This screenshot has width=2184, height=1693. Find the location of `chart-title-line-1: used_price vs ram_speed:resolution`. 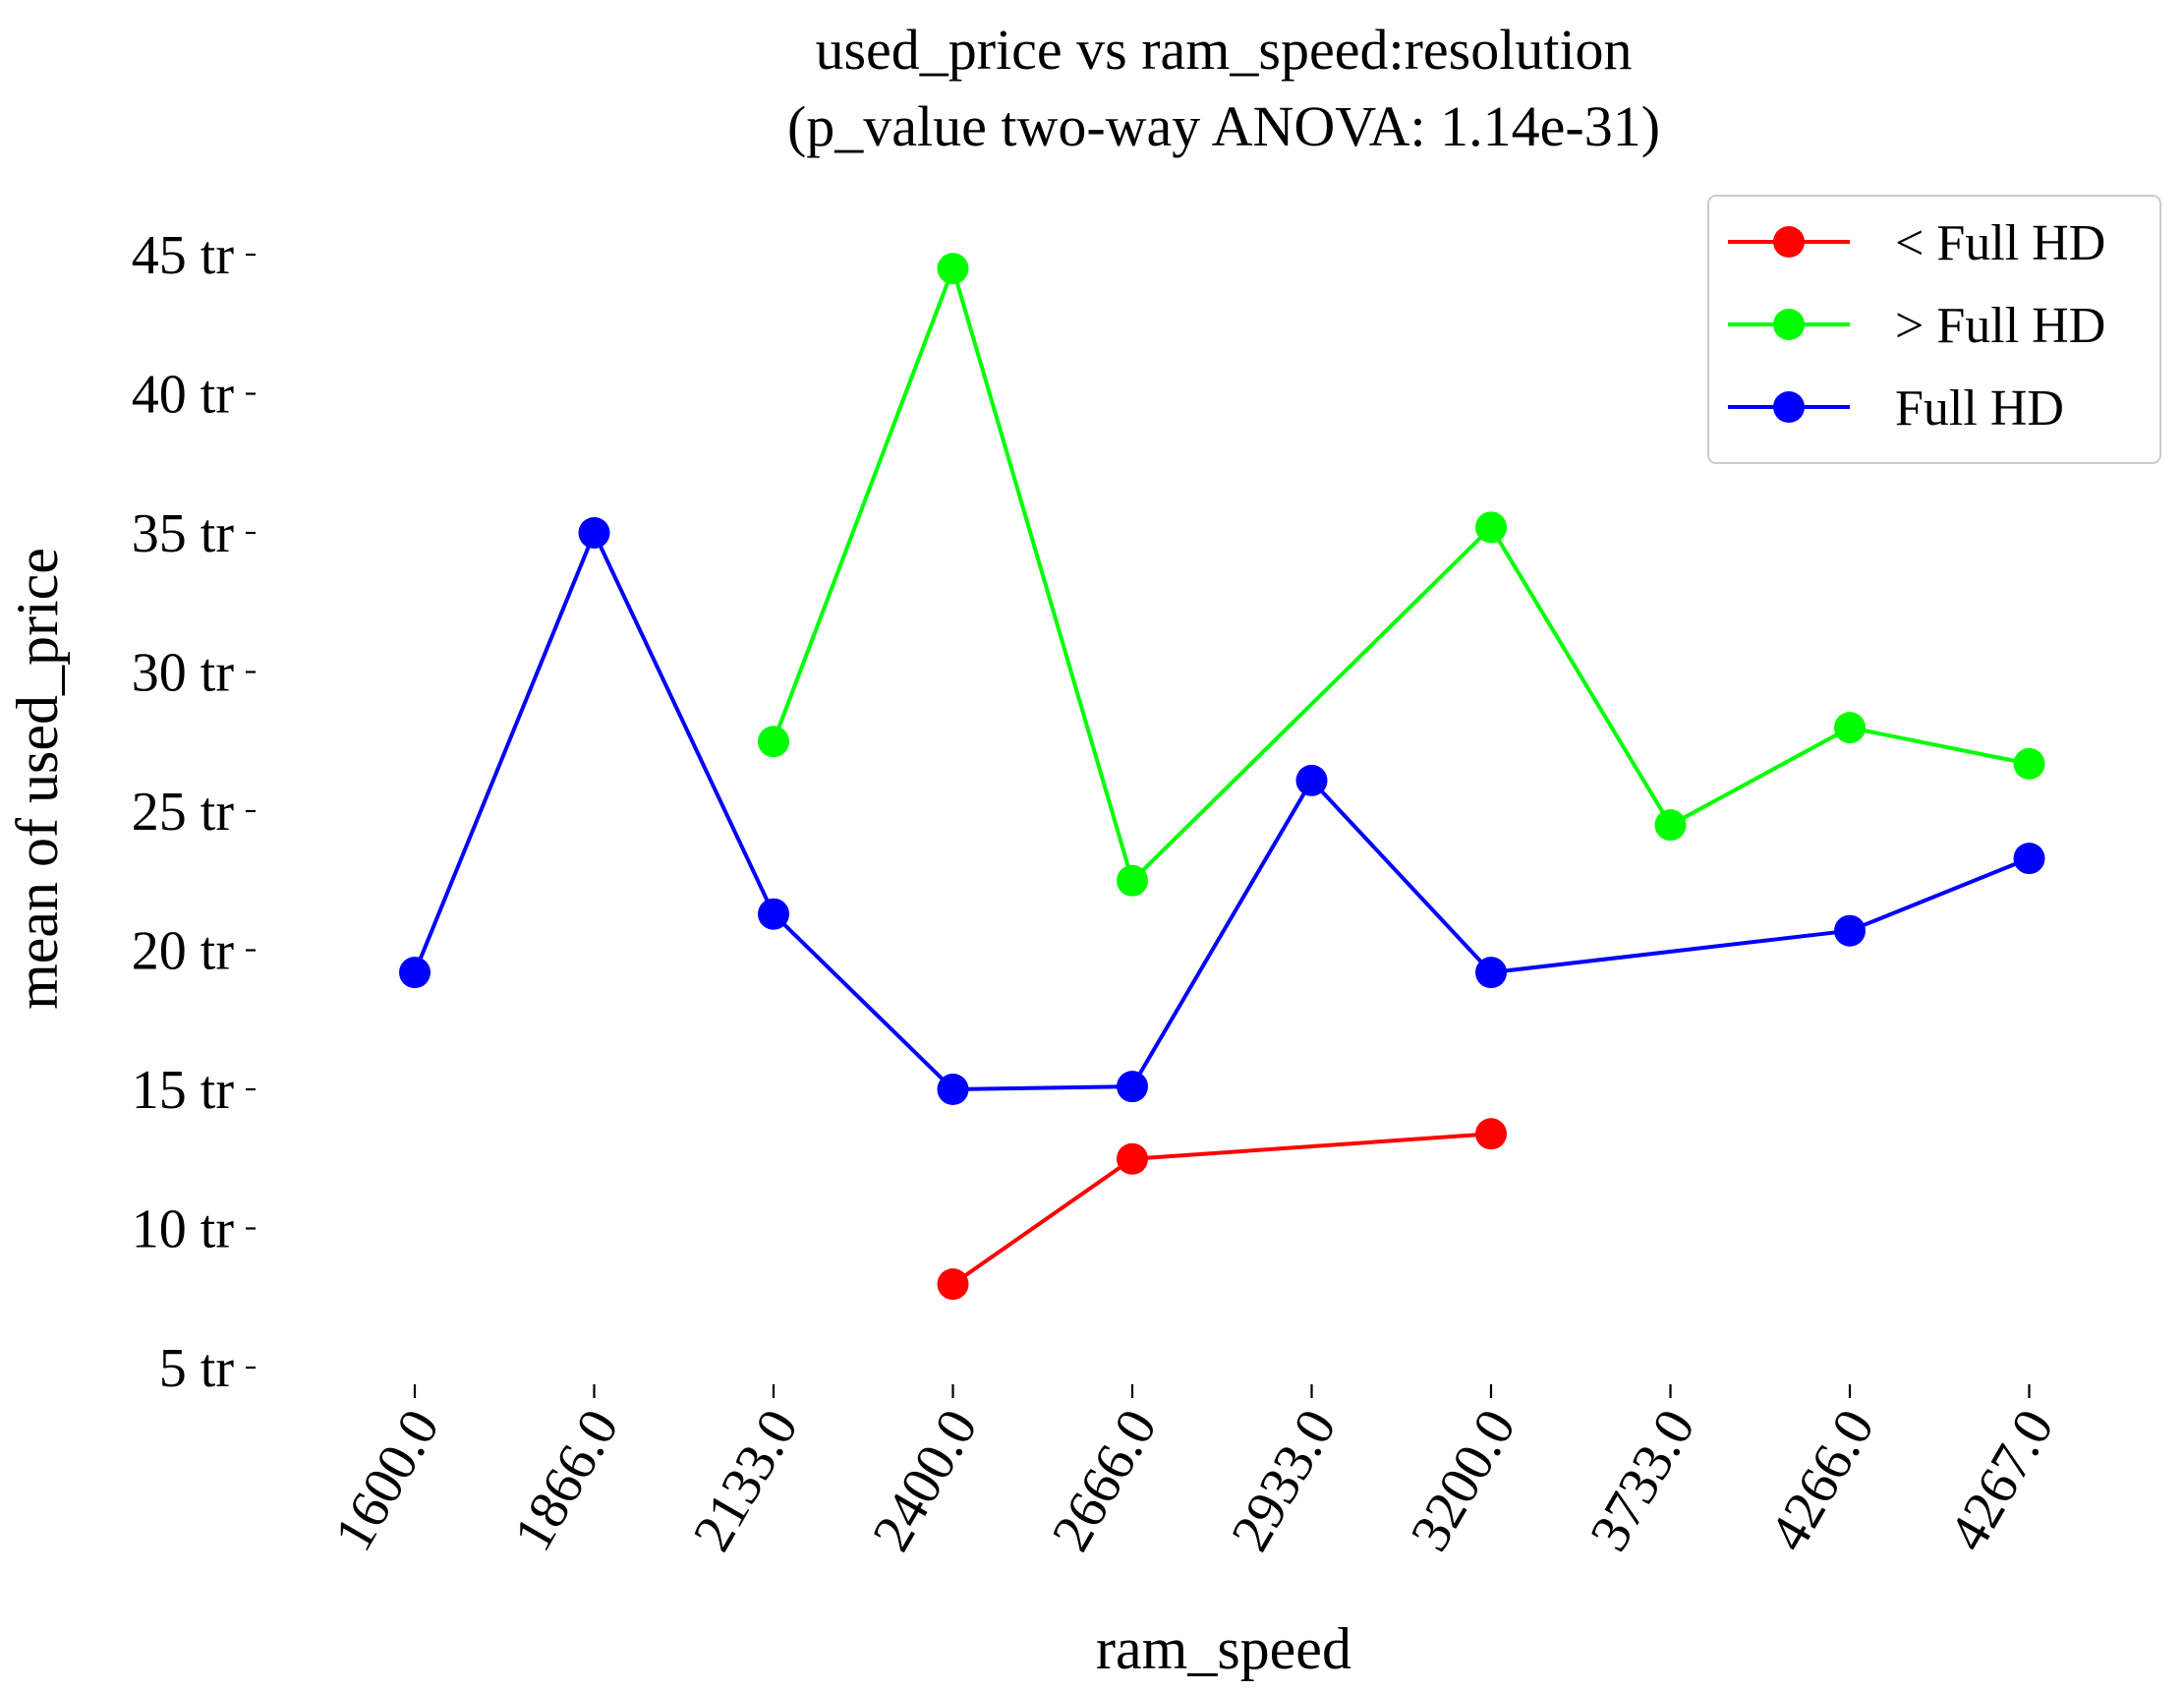

chart-title-line-1: used_price vs ram_speed:resolution is located at coordinates (1223, 50).